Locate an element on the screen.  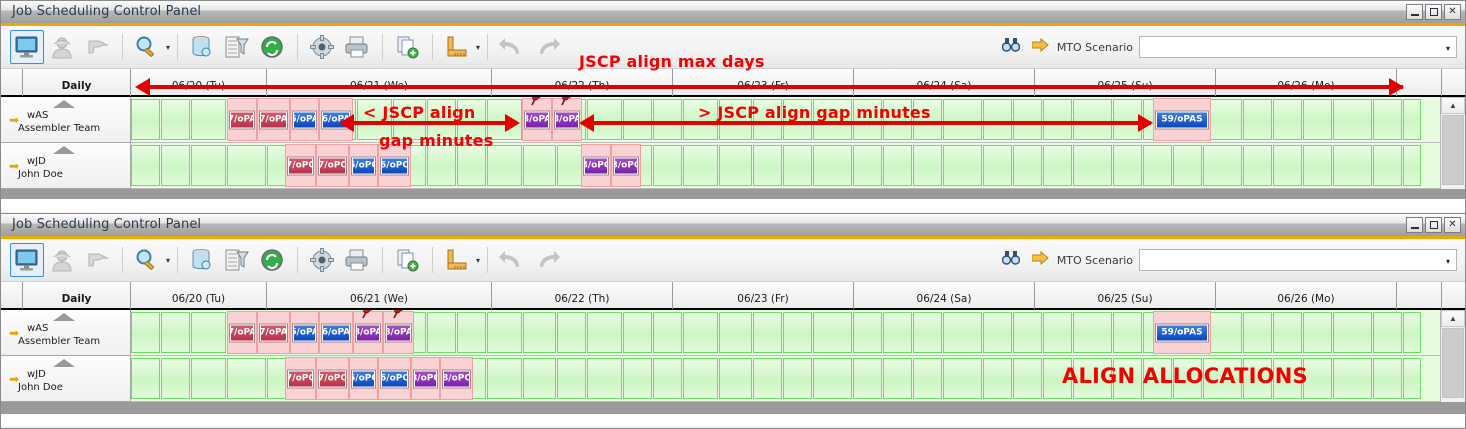
day-column-header: 06/23 (Fr) is located at coordinates (763, 295).